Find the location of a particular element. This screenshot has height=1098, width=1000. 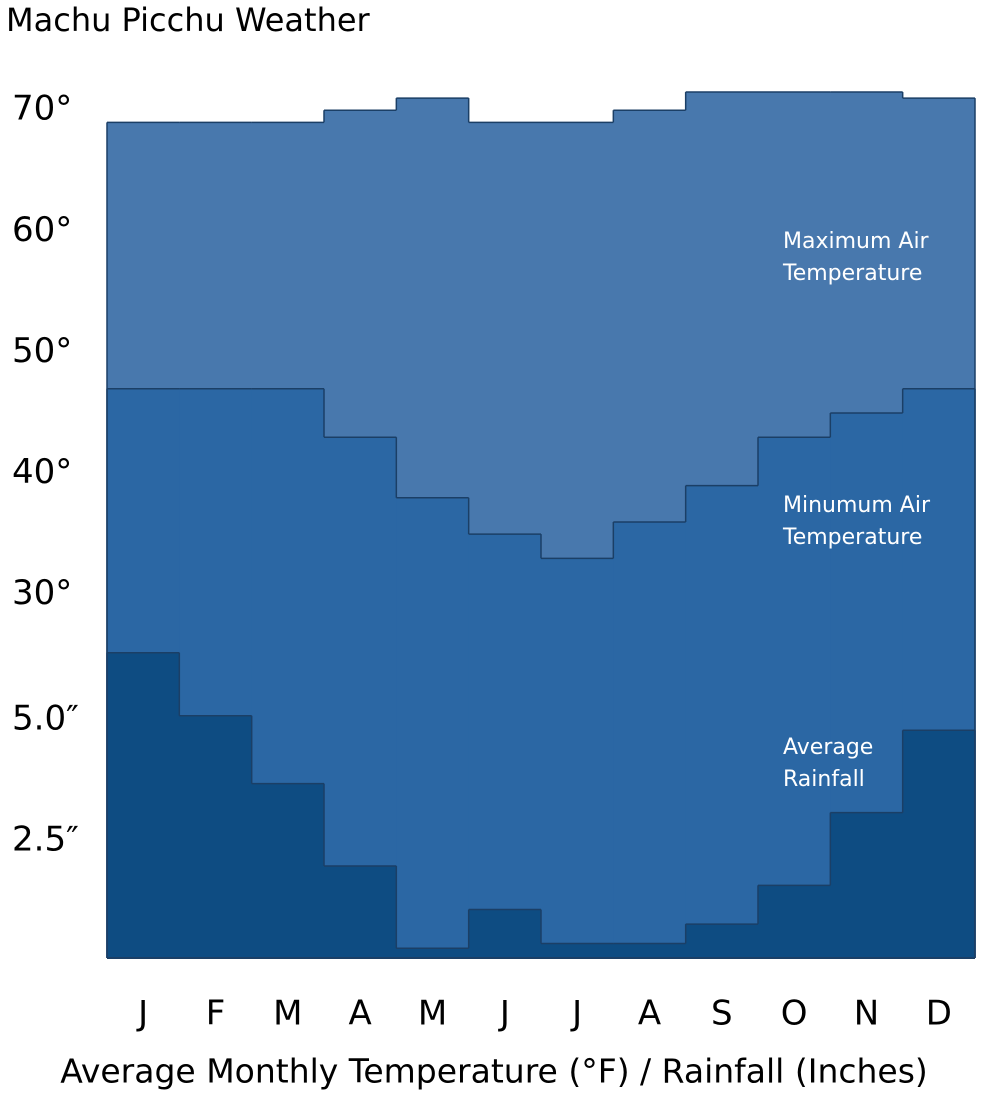

y-tick-label: 30° is located at coordinates (42, 593).